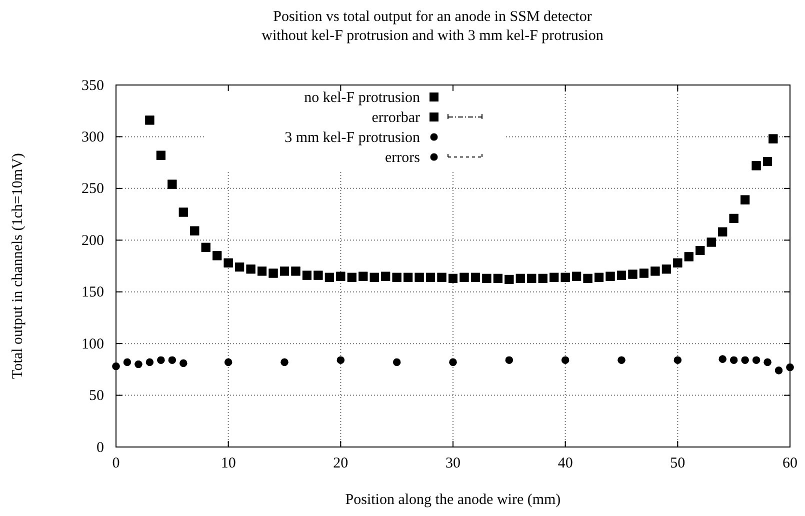  What do you see at coordinates (93, 240) in the screenshot?
I see `y-tick-label: 200` at bounding box center [93, 240].